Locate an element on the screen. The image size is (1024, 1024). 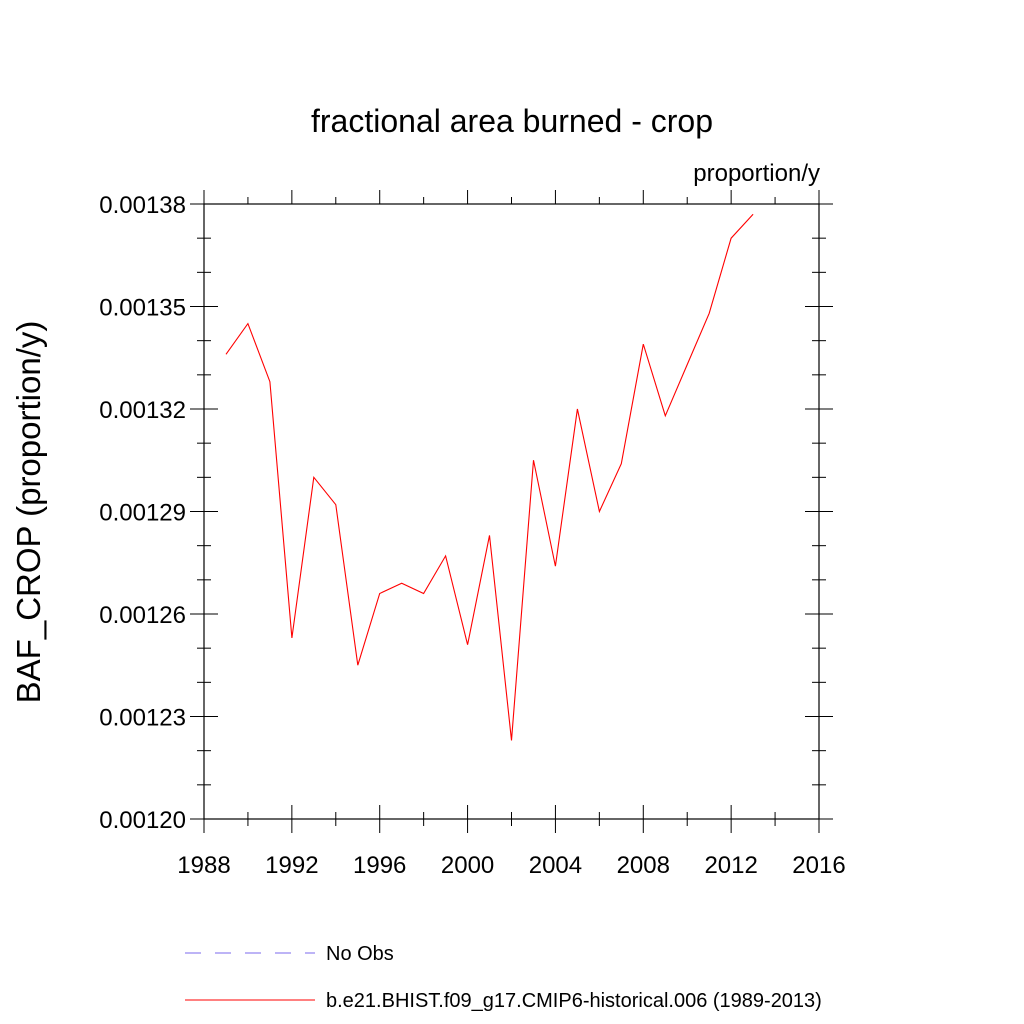
y-axis-label: BAF_CROP (proportion/y) is located at coordinates (28, 512).